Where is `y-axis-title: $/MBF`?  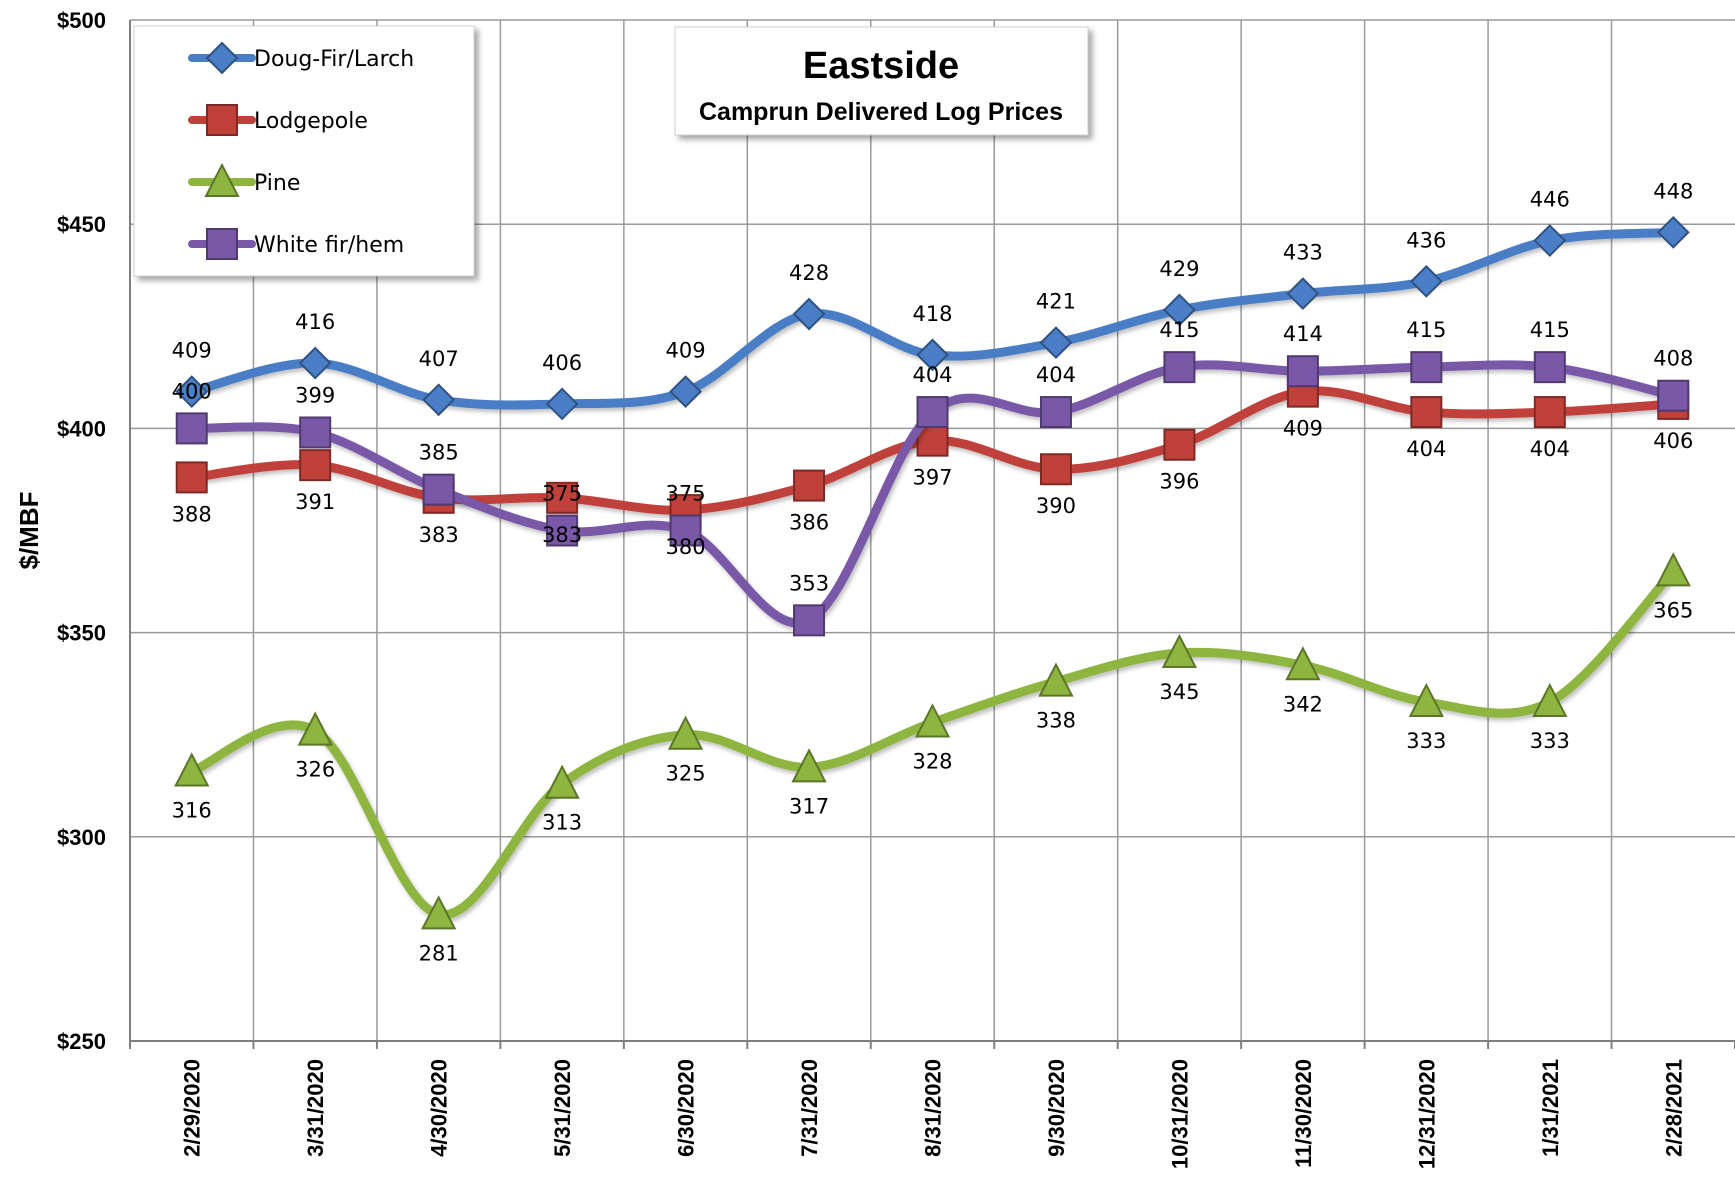
y-axis-title: $/MBF is located at coordinates (29, 531).